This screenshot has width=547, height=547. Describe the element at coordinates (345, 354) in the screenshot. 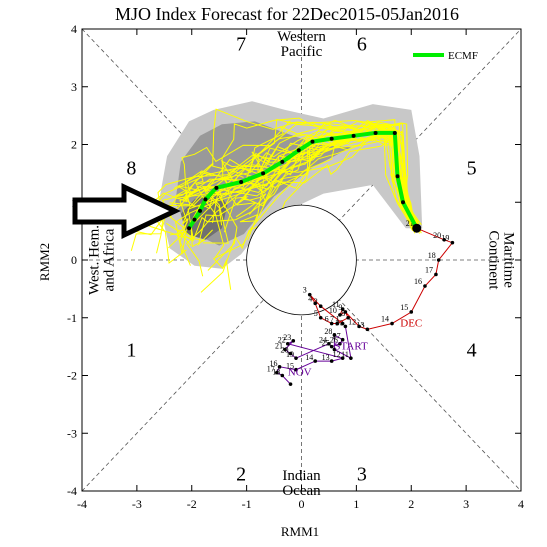

I see `observed-nov-point-label: 11` at that location.